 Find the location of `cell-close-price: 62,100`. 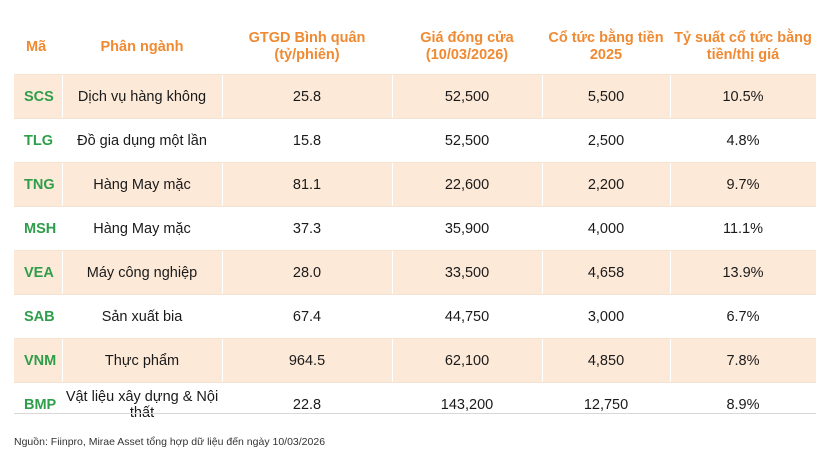

cell-close-price: 62,100 is located at coordinates (467, 360).